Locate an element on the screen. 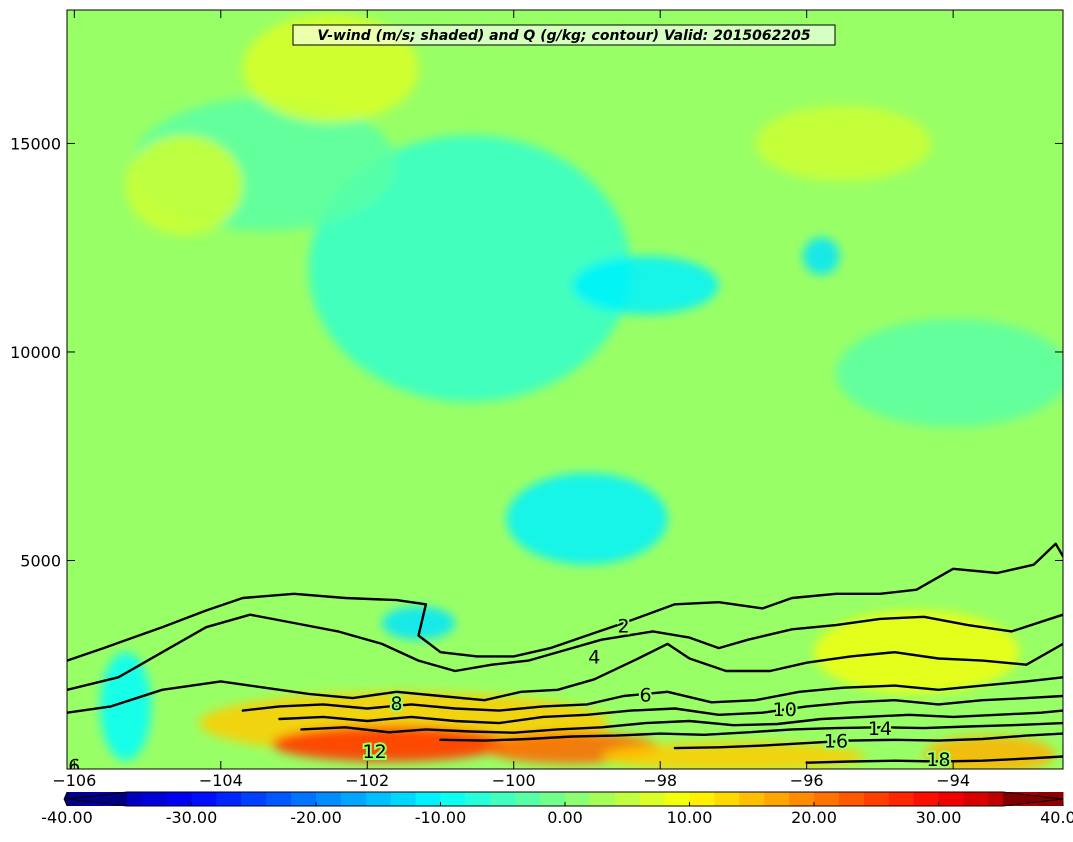 The width and height of the screenshot is (1073, 842). contour-label: 8 is located at coordinates (397, 704).